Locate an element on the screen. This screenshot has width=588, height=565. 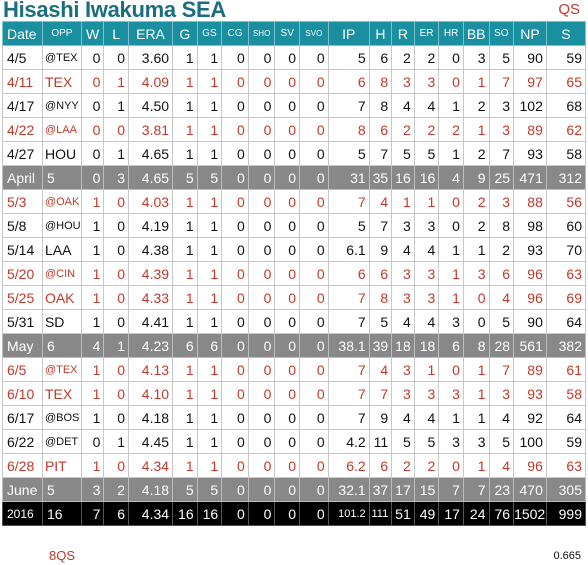
column-header: ER is located at coordinates (426, 33).